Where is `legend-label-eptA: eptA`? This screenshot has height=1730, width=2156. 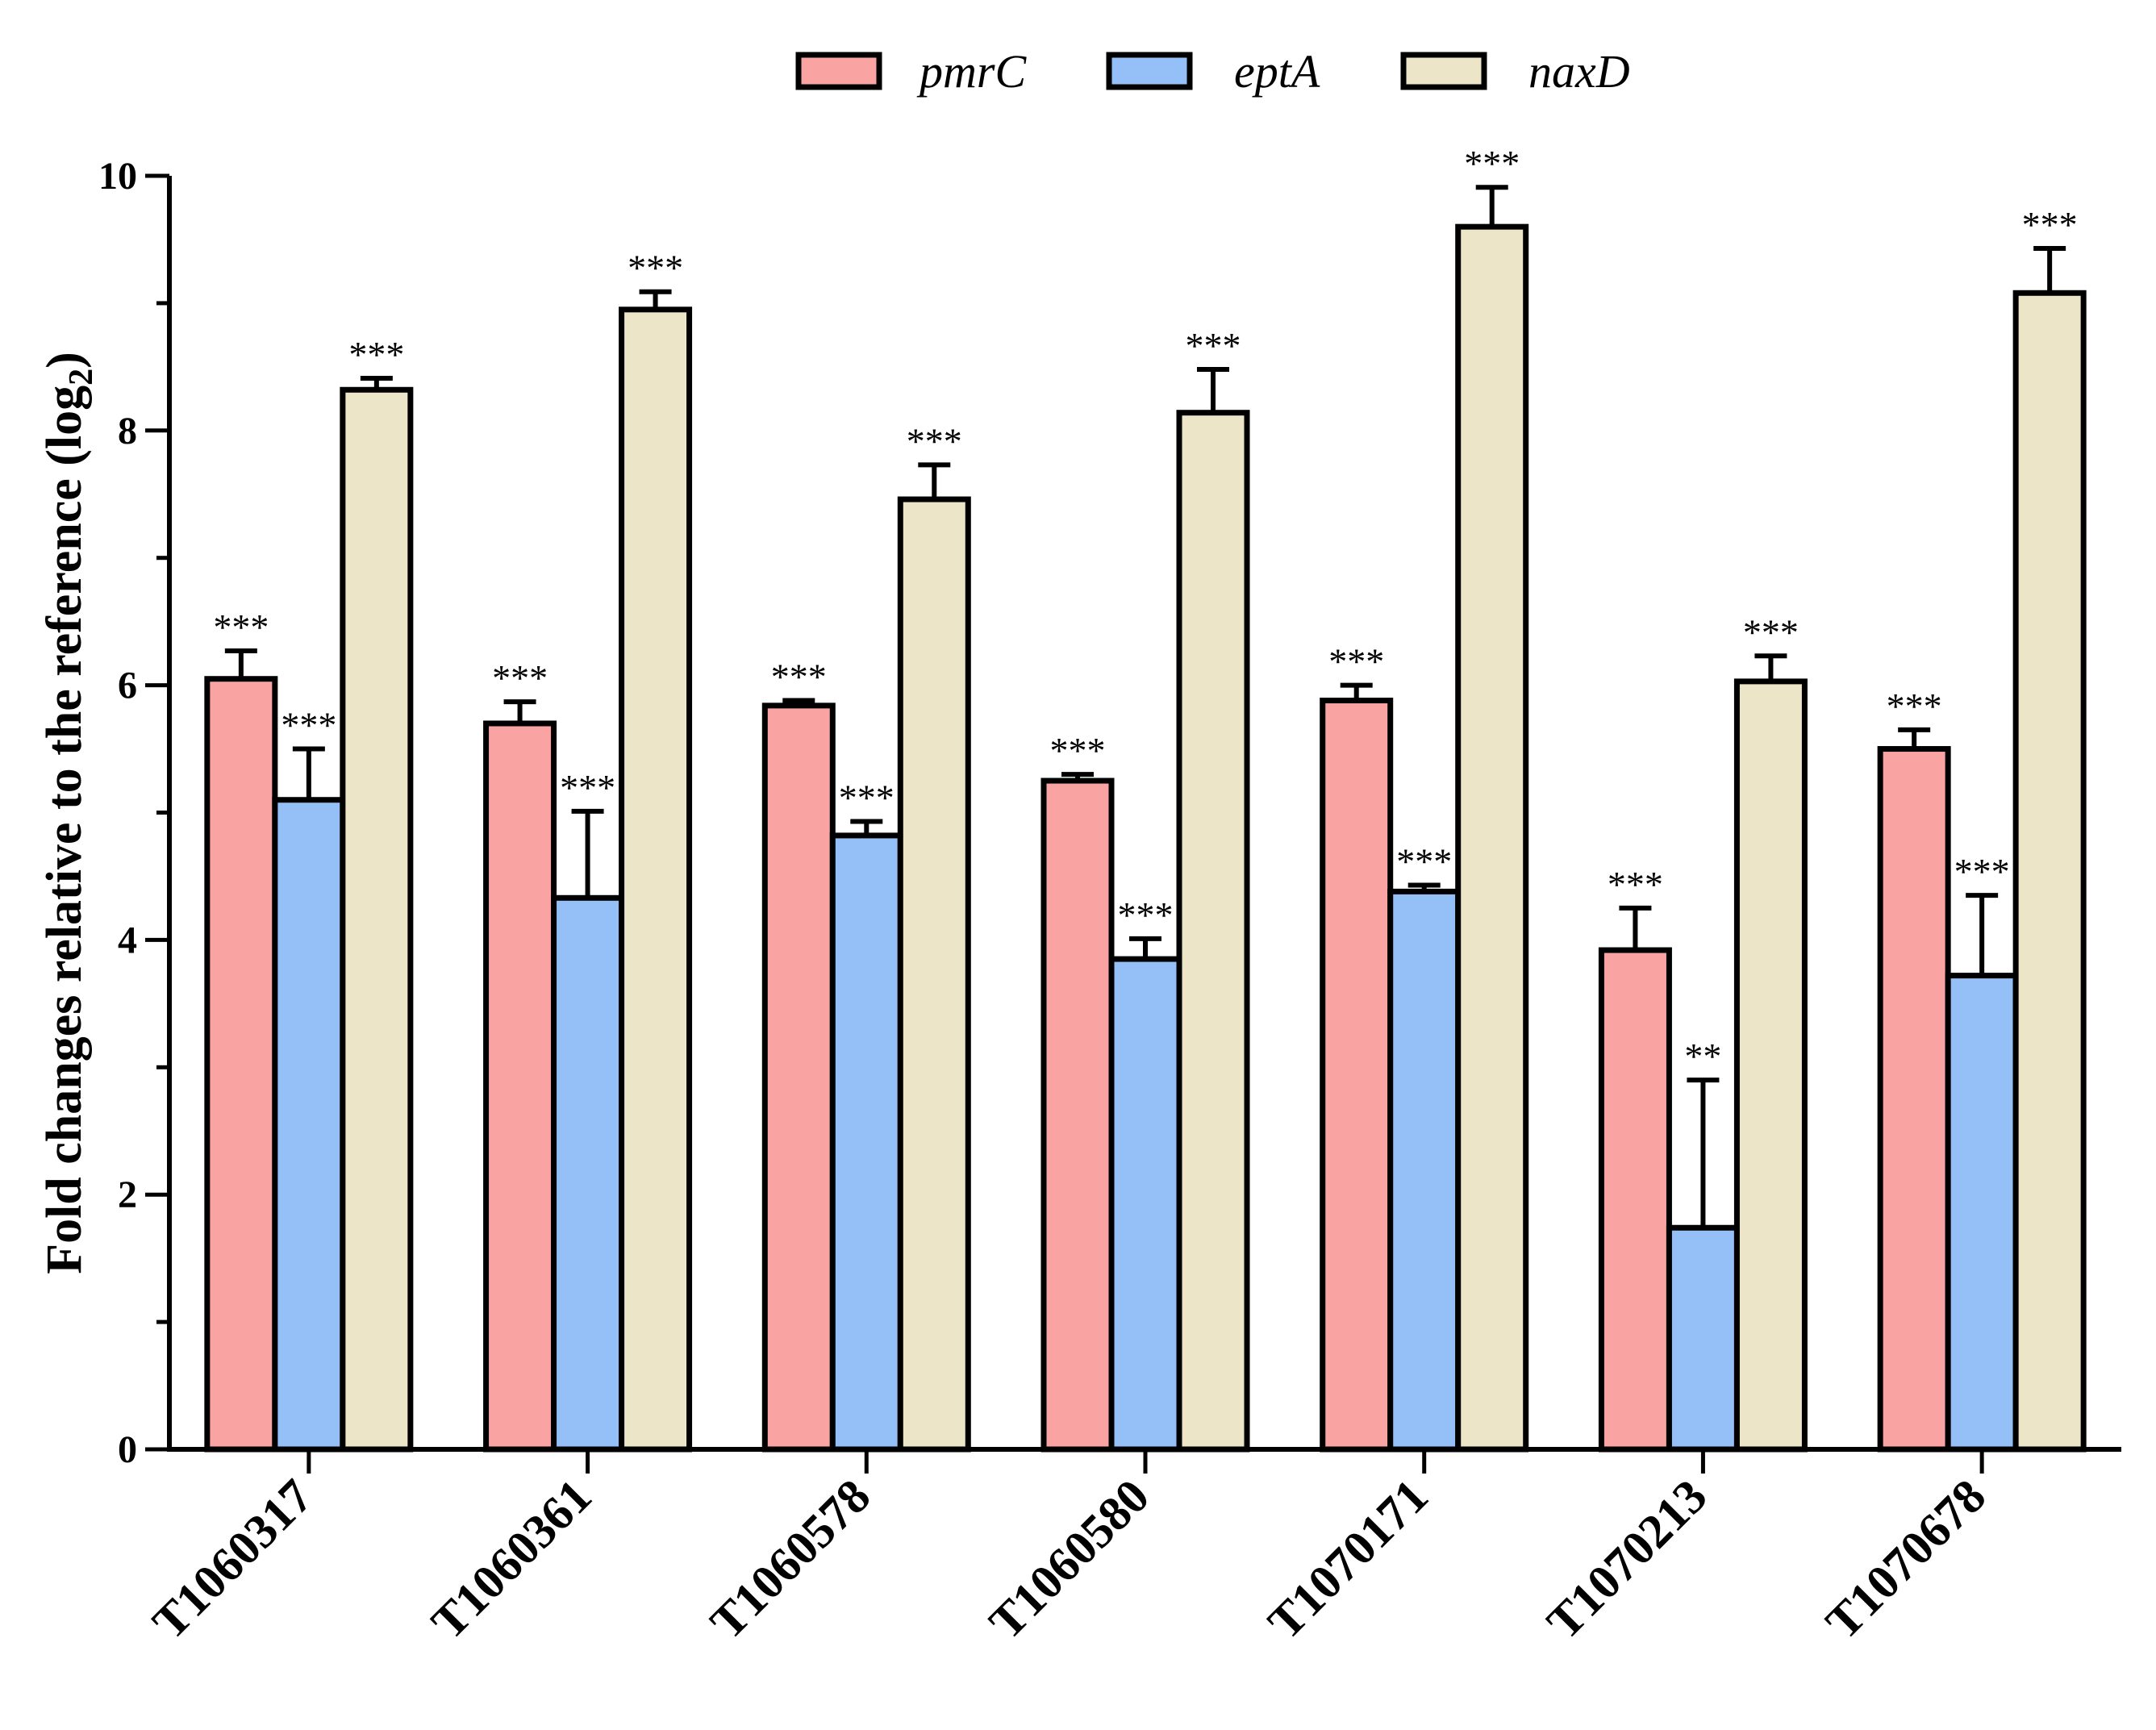 legend-label-eptA: eptA is located at coordinates (1277, 71).